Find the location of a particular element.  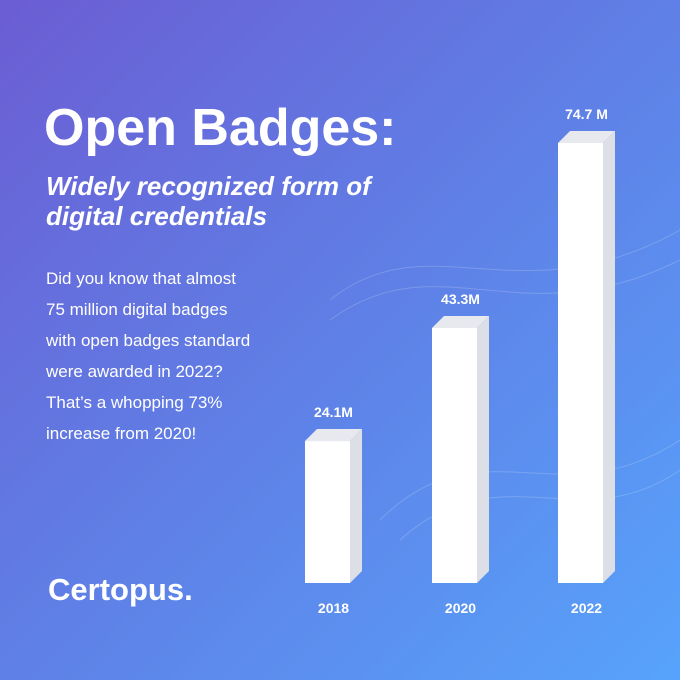

description-line: were awarded in 2022? is located at coordinates (134, 371).